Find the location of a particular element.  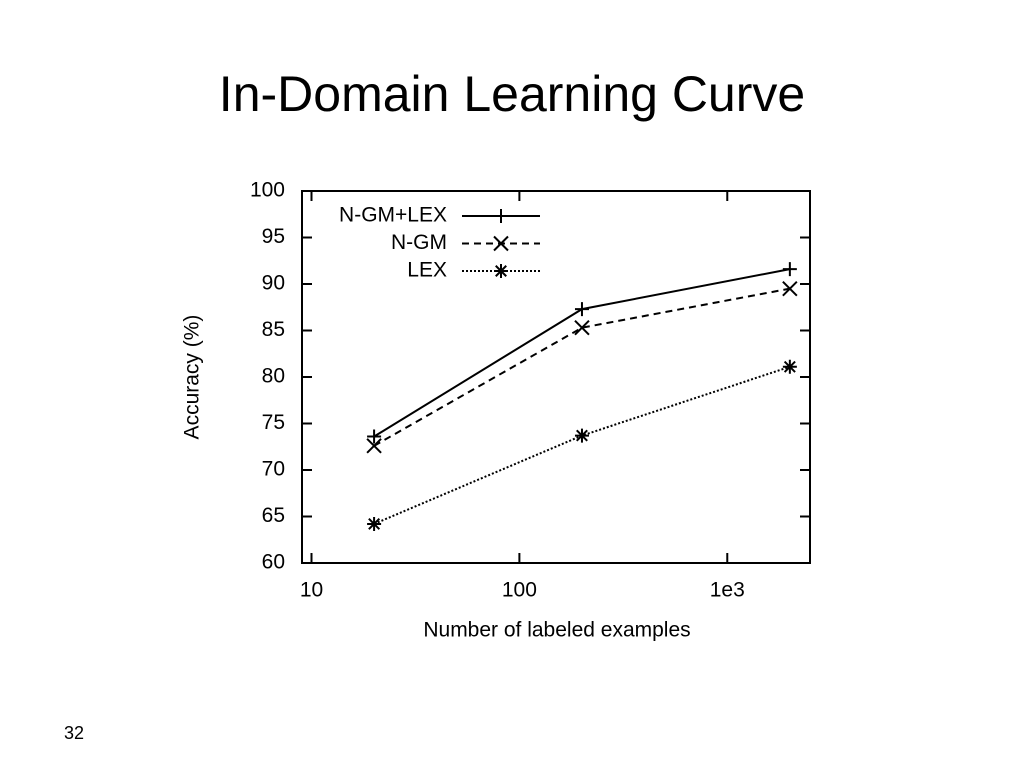

y-tick-label: 85 is located at coordinates (273, 329).